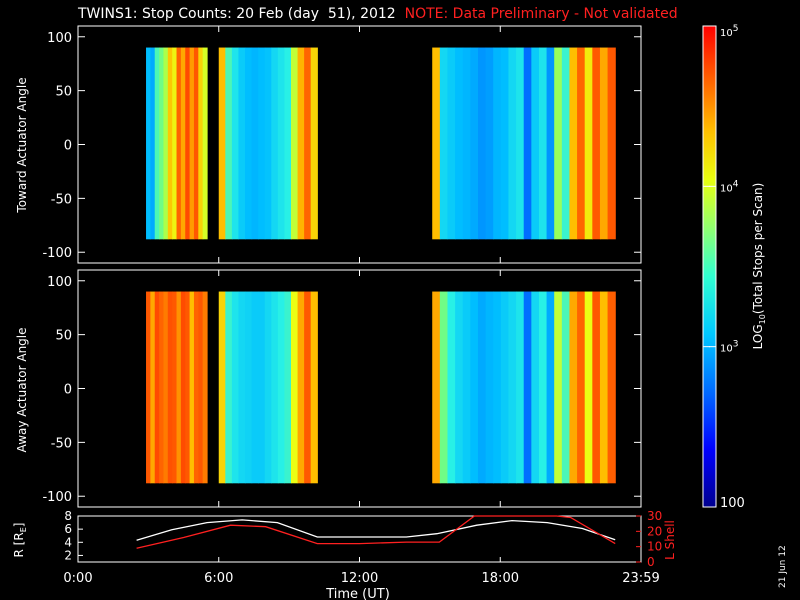  I want to click on radius-axis-label: R [RE], so click(20, 540).